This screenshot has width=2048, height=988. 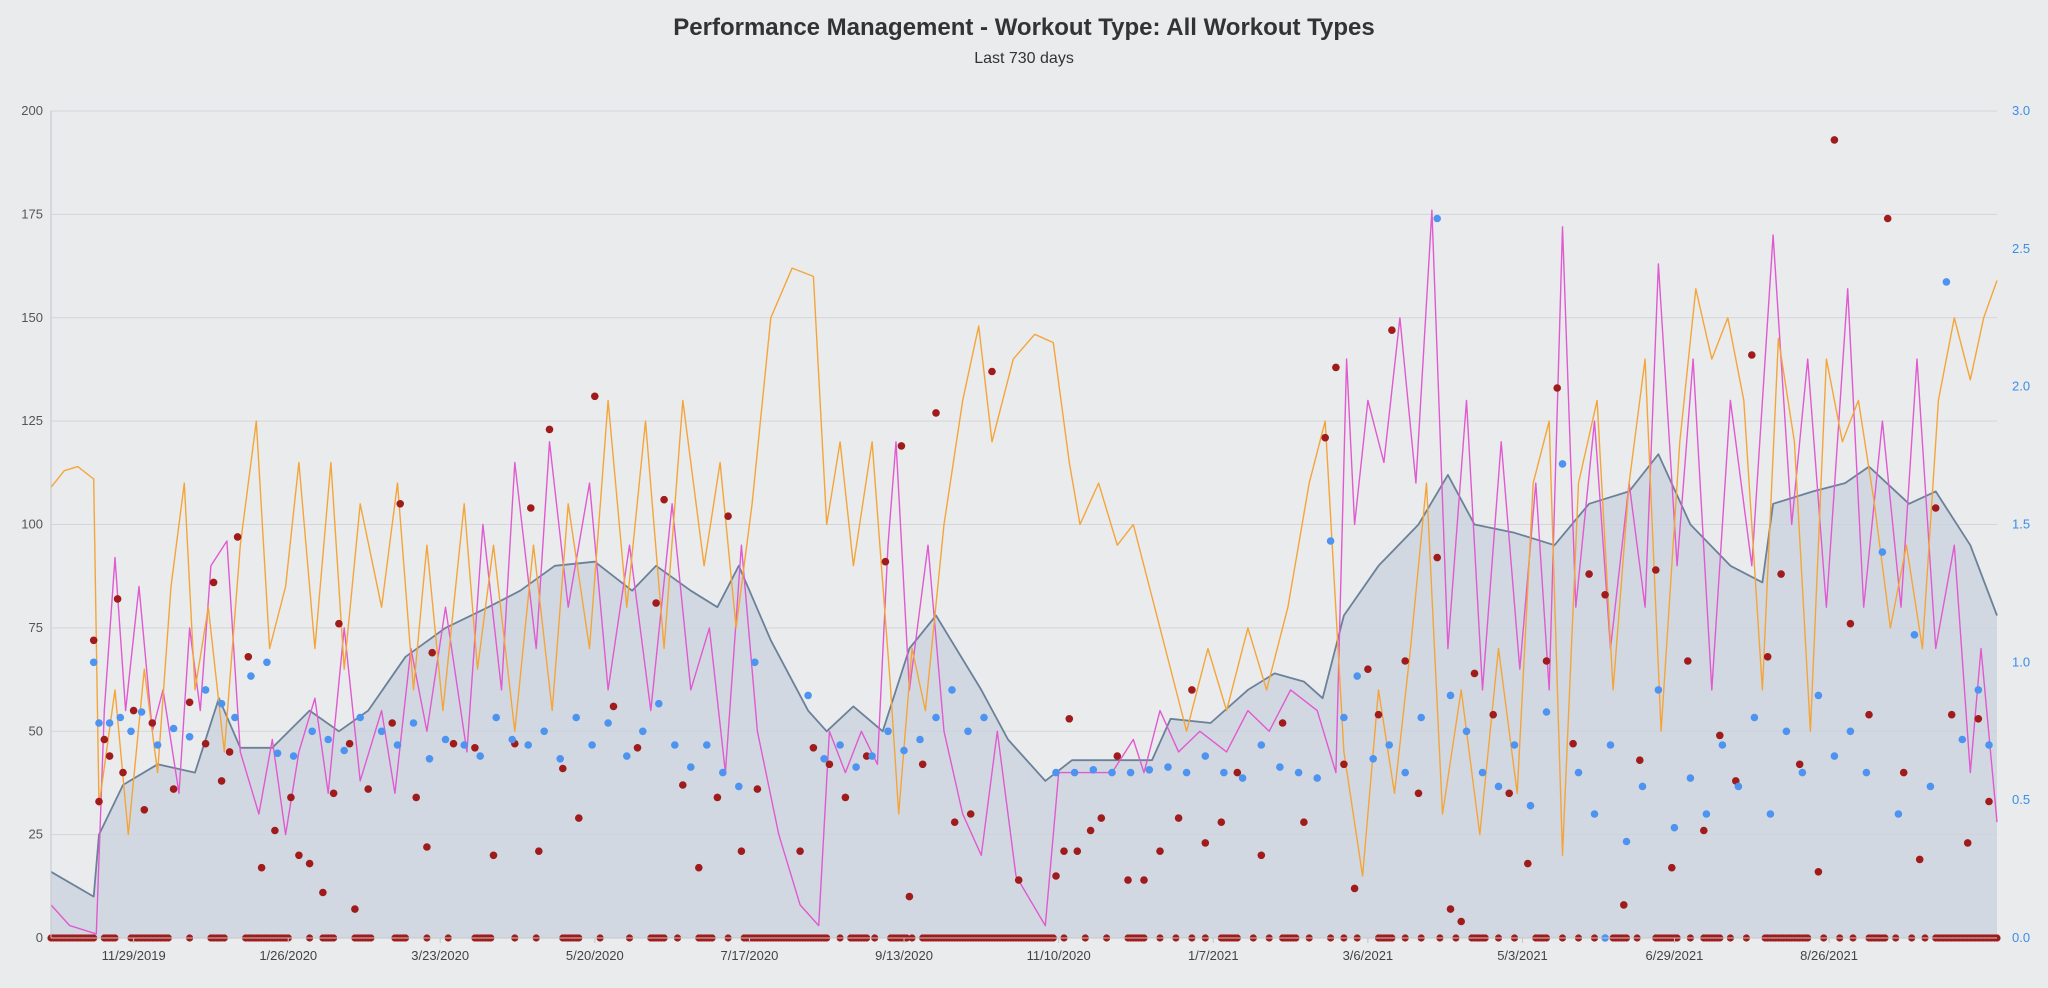 What do you see at coordinates (32, 317) in the screenshot?
I see `y-left-tick-label: 150` at bounding box center [32, 317].